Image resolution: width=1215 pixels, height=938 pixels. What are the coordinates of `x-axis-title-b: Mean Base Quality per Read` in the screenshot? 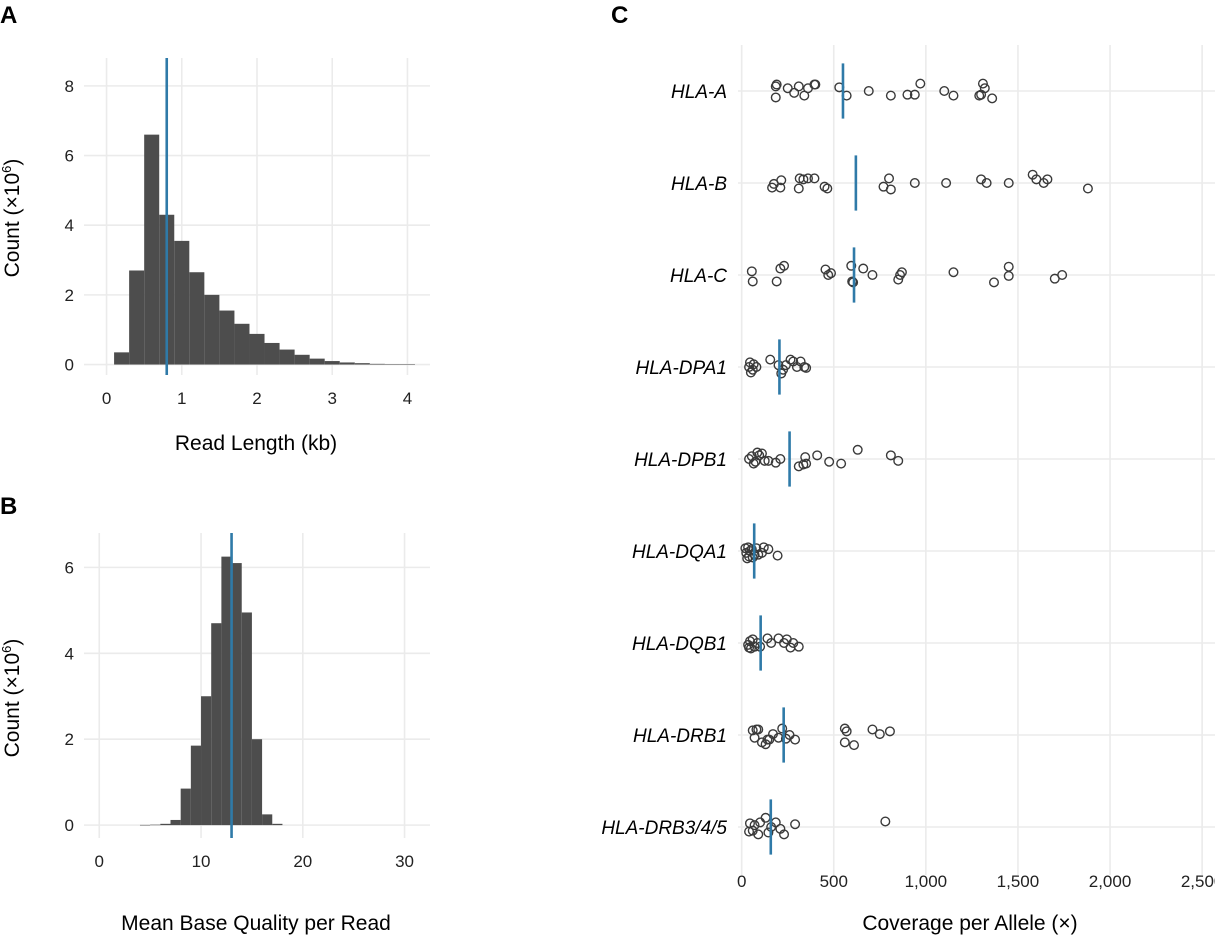 It's located at (256, 923).